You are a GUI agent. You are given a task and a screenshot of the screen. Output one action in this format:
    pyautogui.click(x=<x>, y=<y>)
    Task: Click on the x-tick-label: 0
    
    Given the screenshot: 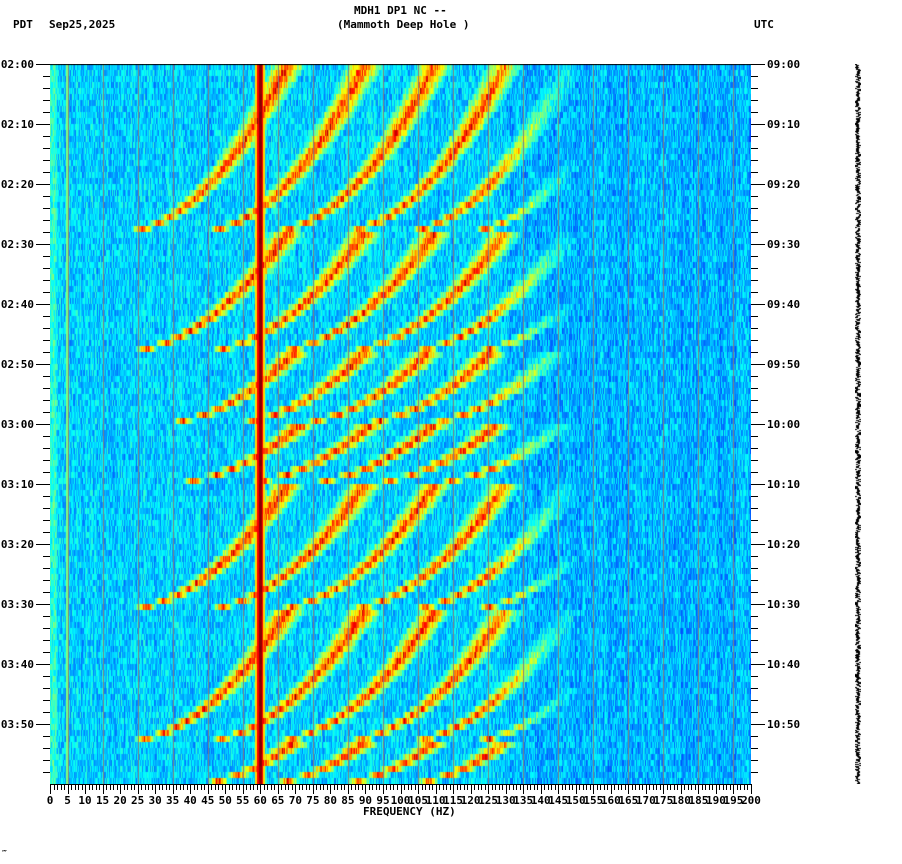 What is the action you would take?
    pyautogui.click(x=50, y=800)
    